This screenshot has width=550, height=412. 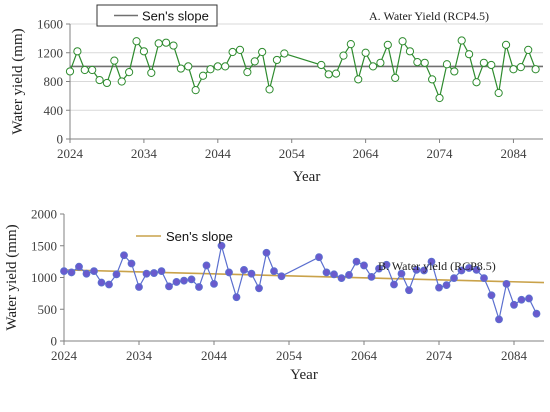 What do you see at coordinates (439, 355) in the screenshot?
I see `chart-b-x-tick-label: 2074` at bounding box center [439, 355].